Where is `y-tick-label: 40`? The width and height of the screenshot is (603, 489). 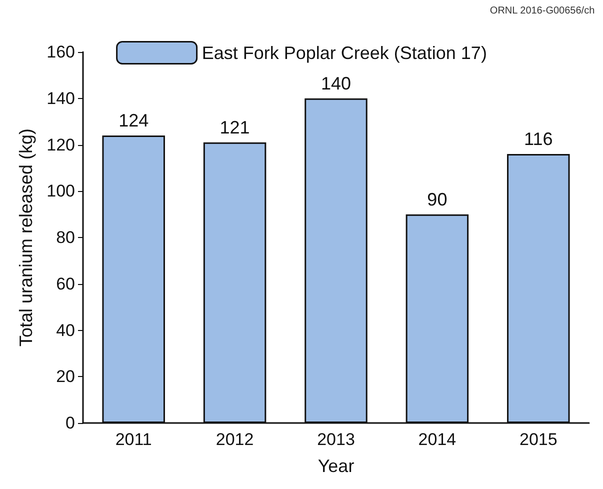
y-tick-label: 40 is located at coordinates (65, 330).